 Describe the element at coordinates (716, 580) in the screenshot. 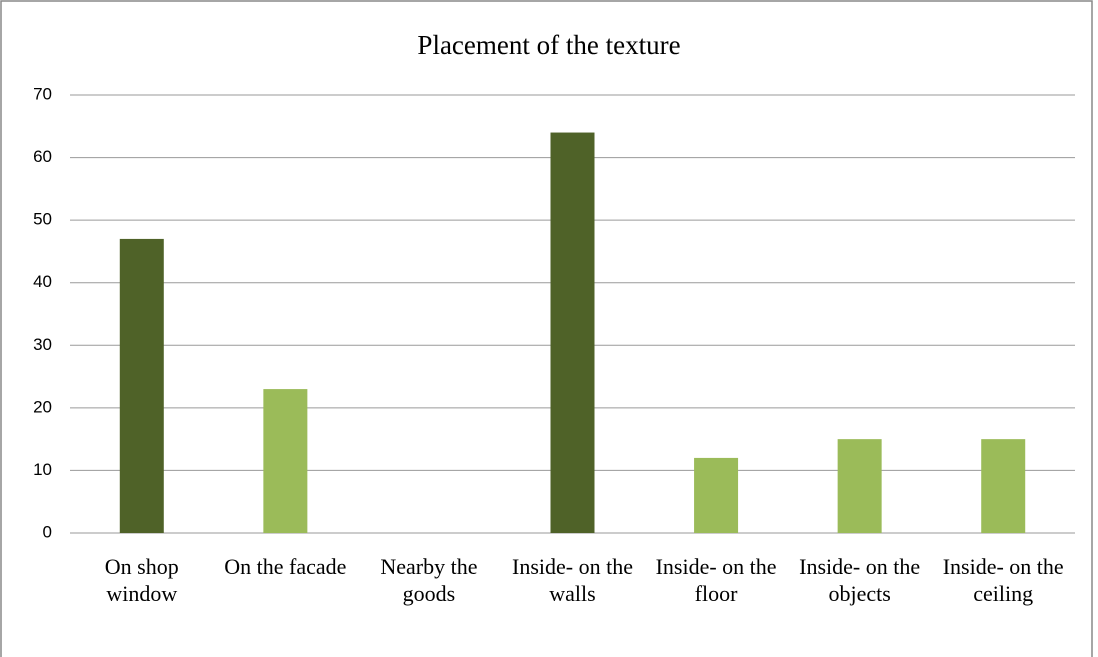

I see `x-tick-label: Inside- on the floor` at that location.